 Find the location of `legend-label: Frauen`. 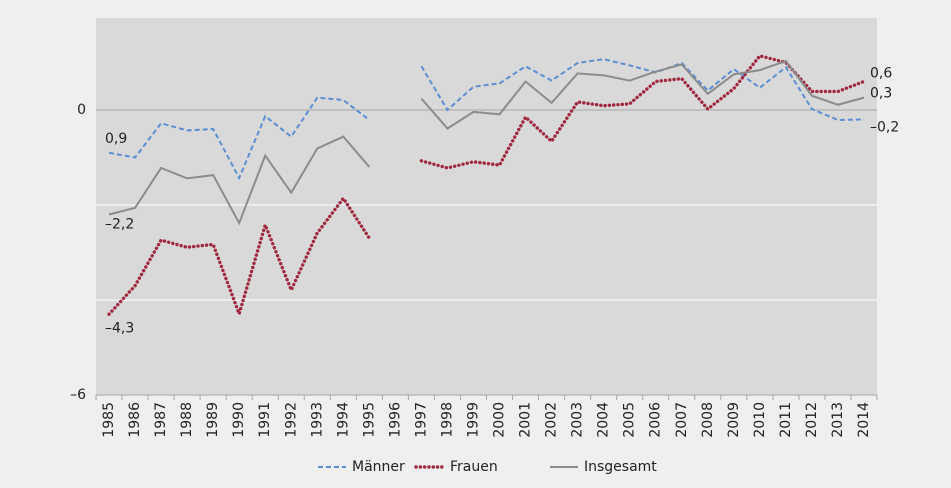

legend-label: Frauen is located at coordinates (474, 467).